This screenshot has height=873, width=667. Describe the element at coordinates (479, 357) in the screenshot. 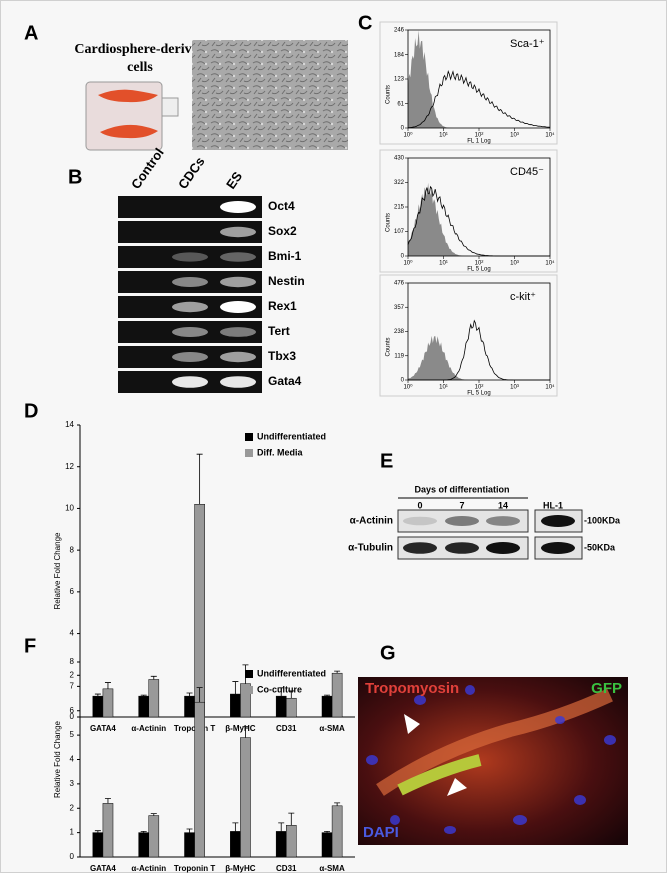

I see `negative-histogram` at that location.